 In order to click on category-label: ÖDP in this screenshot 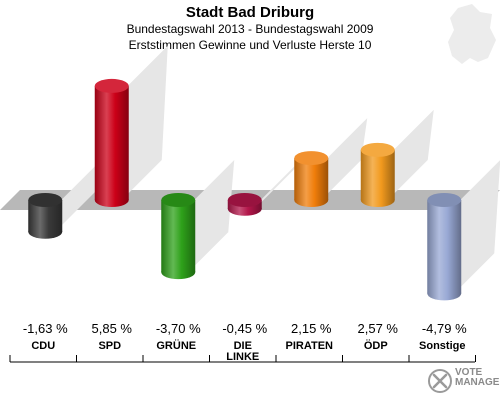, I will do `click(376, 345)`.